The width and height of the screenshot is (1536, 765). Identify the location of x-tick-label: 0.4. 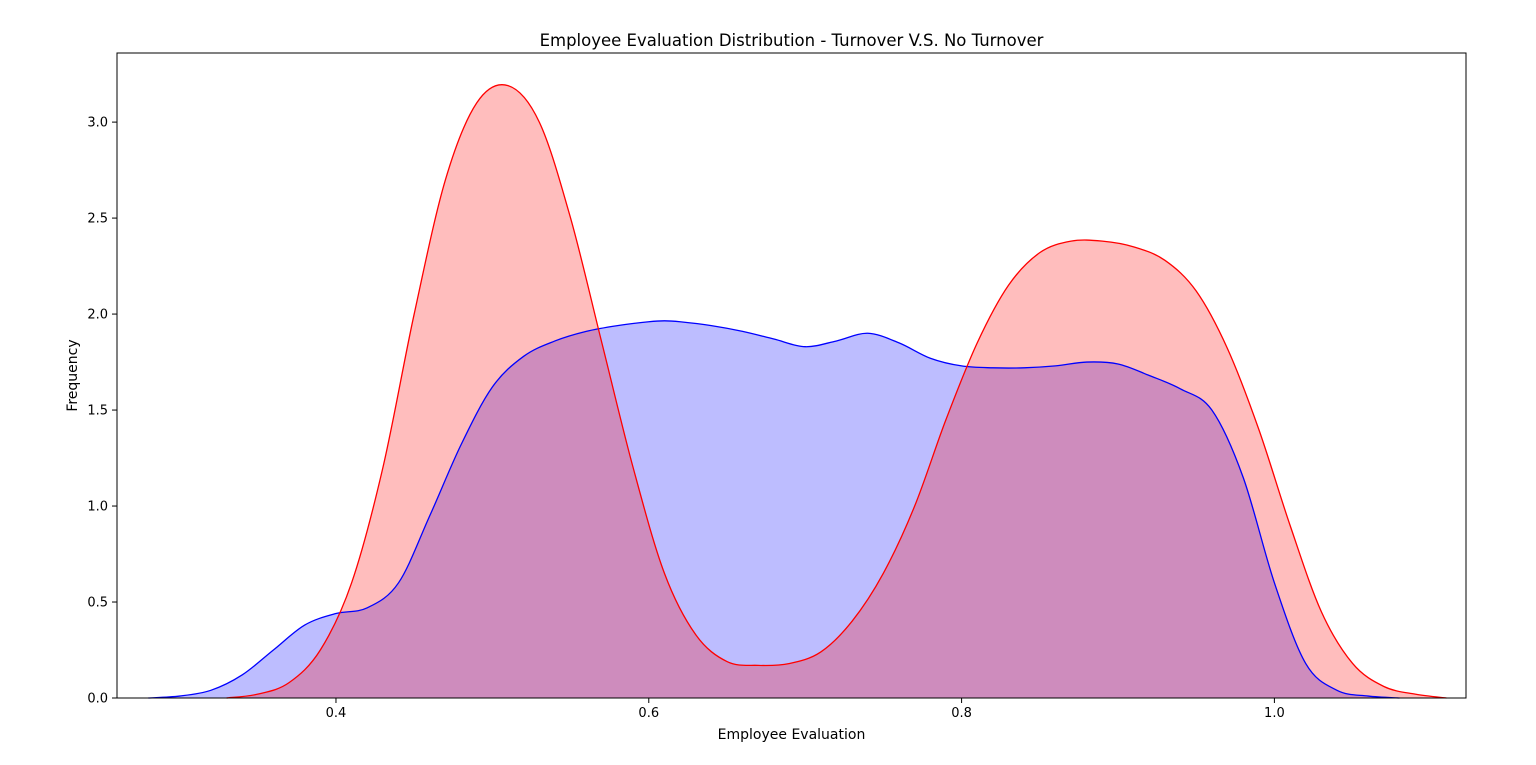
(336, 713).